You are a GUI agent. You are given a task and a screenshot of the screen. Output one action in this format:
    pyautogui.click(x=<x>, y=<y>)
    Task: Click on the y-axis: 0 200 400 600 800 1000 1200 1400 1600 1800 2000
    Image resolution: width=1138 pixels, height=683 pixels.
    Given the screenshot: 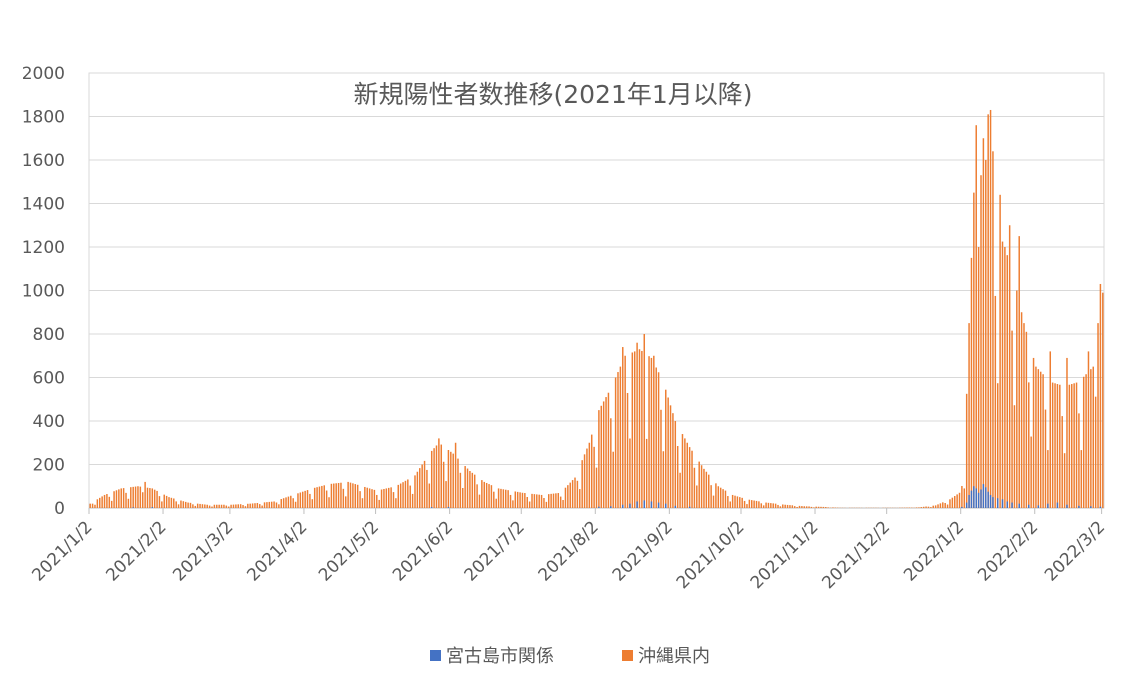 What is the action you would take?
    pyautogui.click(x=43, y=291)
    